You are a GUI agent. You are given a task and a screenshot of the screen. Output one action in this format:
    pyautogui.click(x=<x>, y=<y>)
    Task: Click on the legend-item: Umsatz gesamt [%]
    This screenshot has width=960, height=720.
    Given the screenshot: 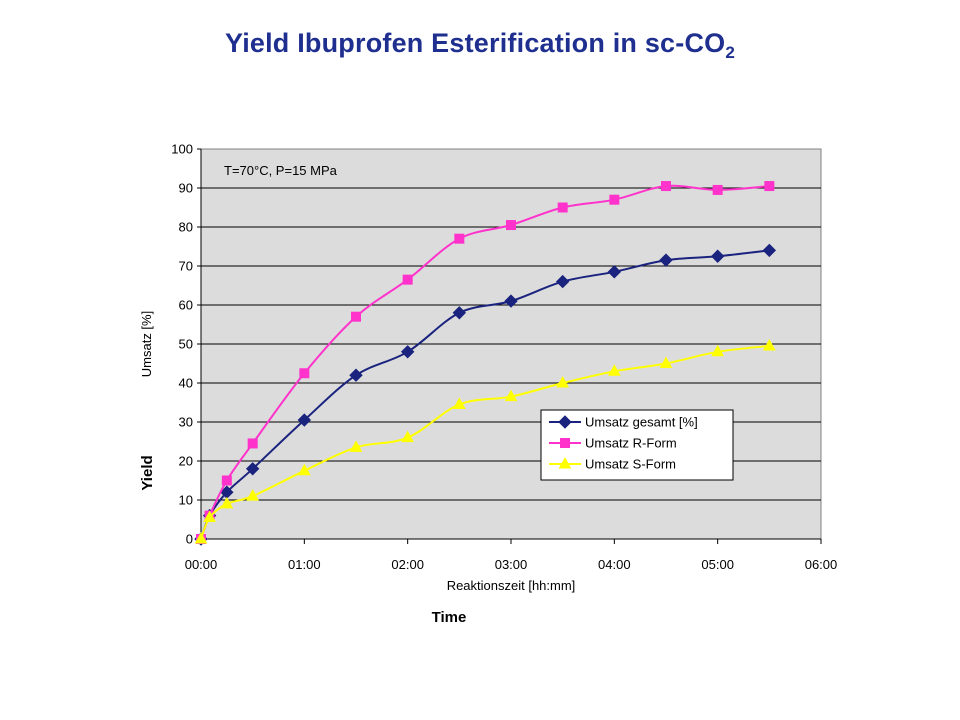 What is the action you would take?
    pyautogui.click(x=623, y=422)
    